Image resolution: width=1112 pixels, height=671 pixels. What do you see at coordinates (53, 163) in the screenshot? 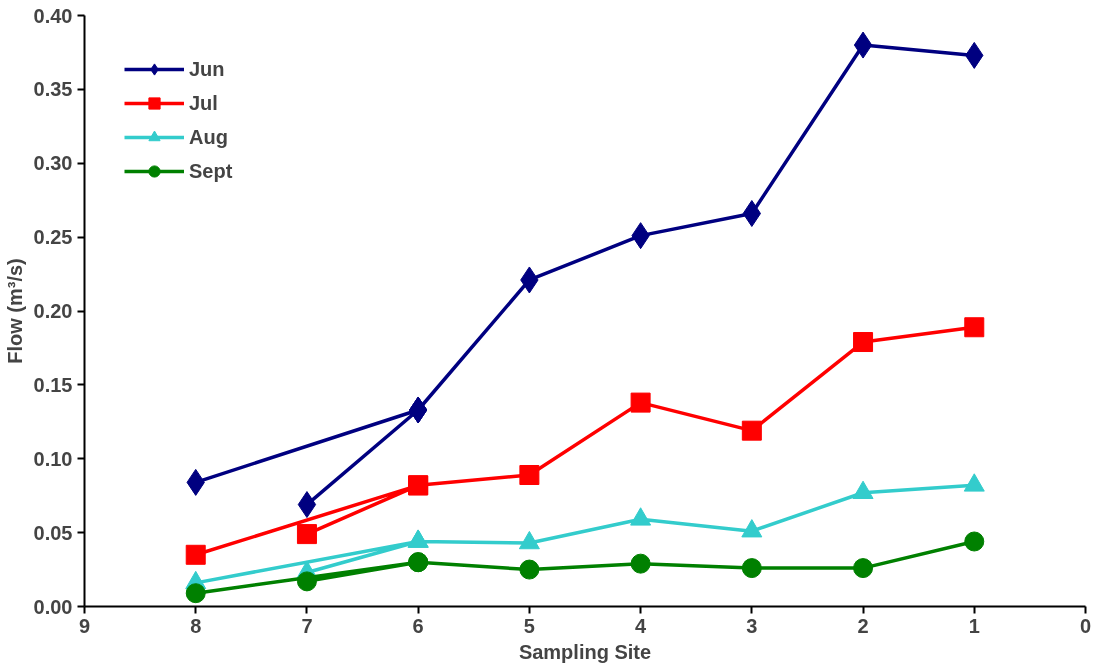
I see `y-tick-label: 0.30` at bounding box center [53, 163].